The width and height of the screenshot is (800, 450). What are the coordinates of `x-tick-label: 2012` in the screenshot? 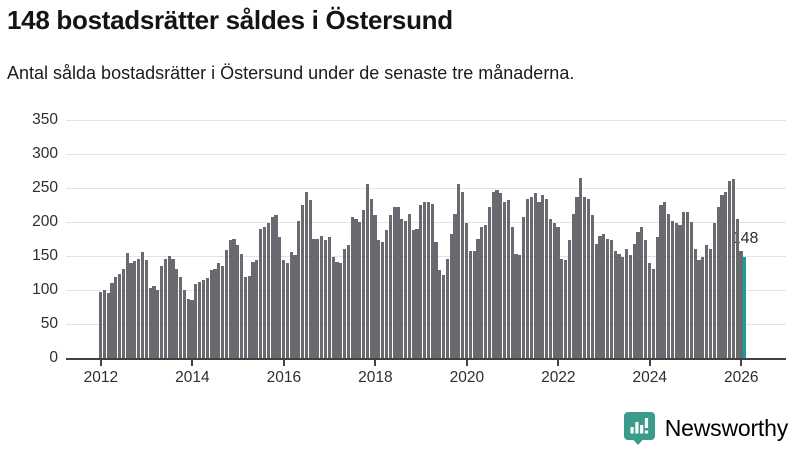 It's located at (101, 377).